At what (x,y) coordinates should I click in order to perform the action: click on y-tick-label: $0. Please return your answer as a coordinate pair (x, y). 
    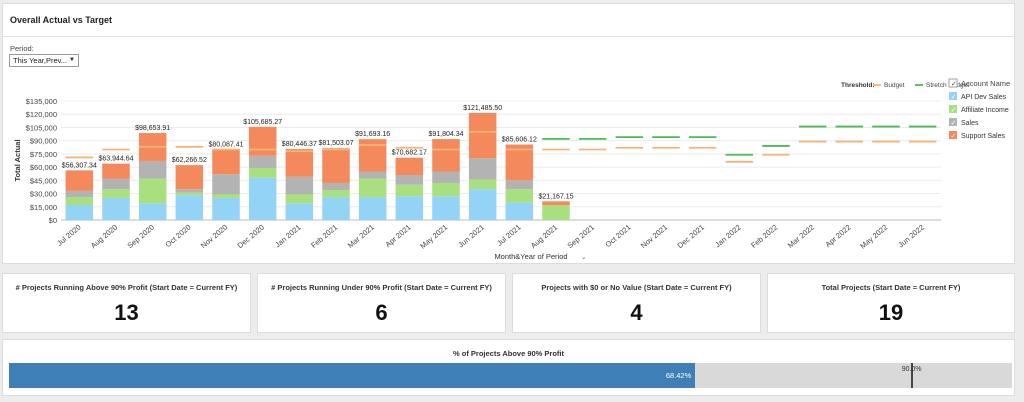
    Looking at the image, I should click on (53, 220).